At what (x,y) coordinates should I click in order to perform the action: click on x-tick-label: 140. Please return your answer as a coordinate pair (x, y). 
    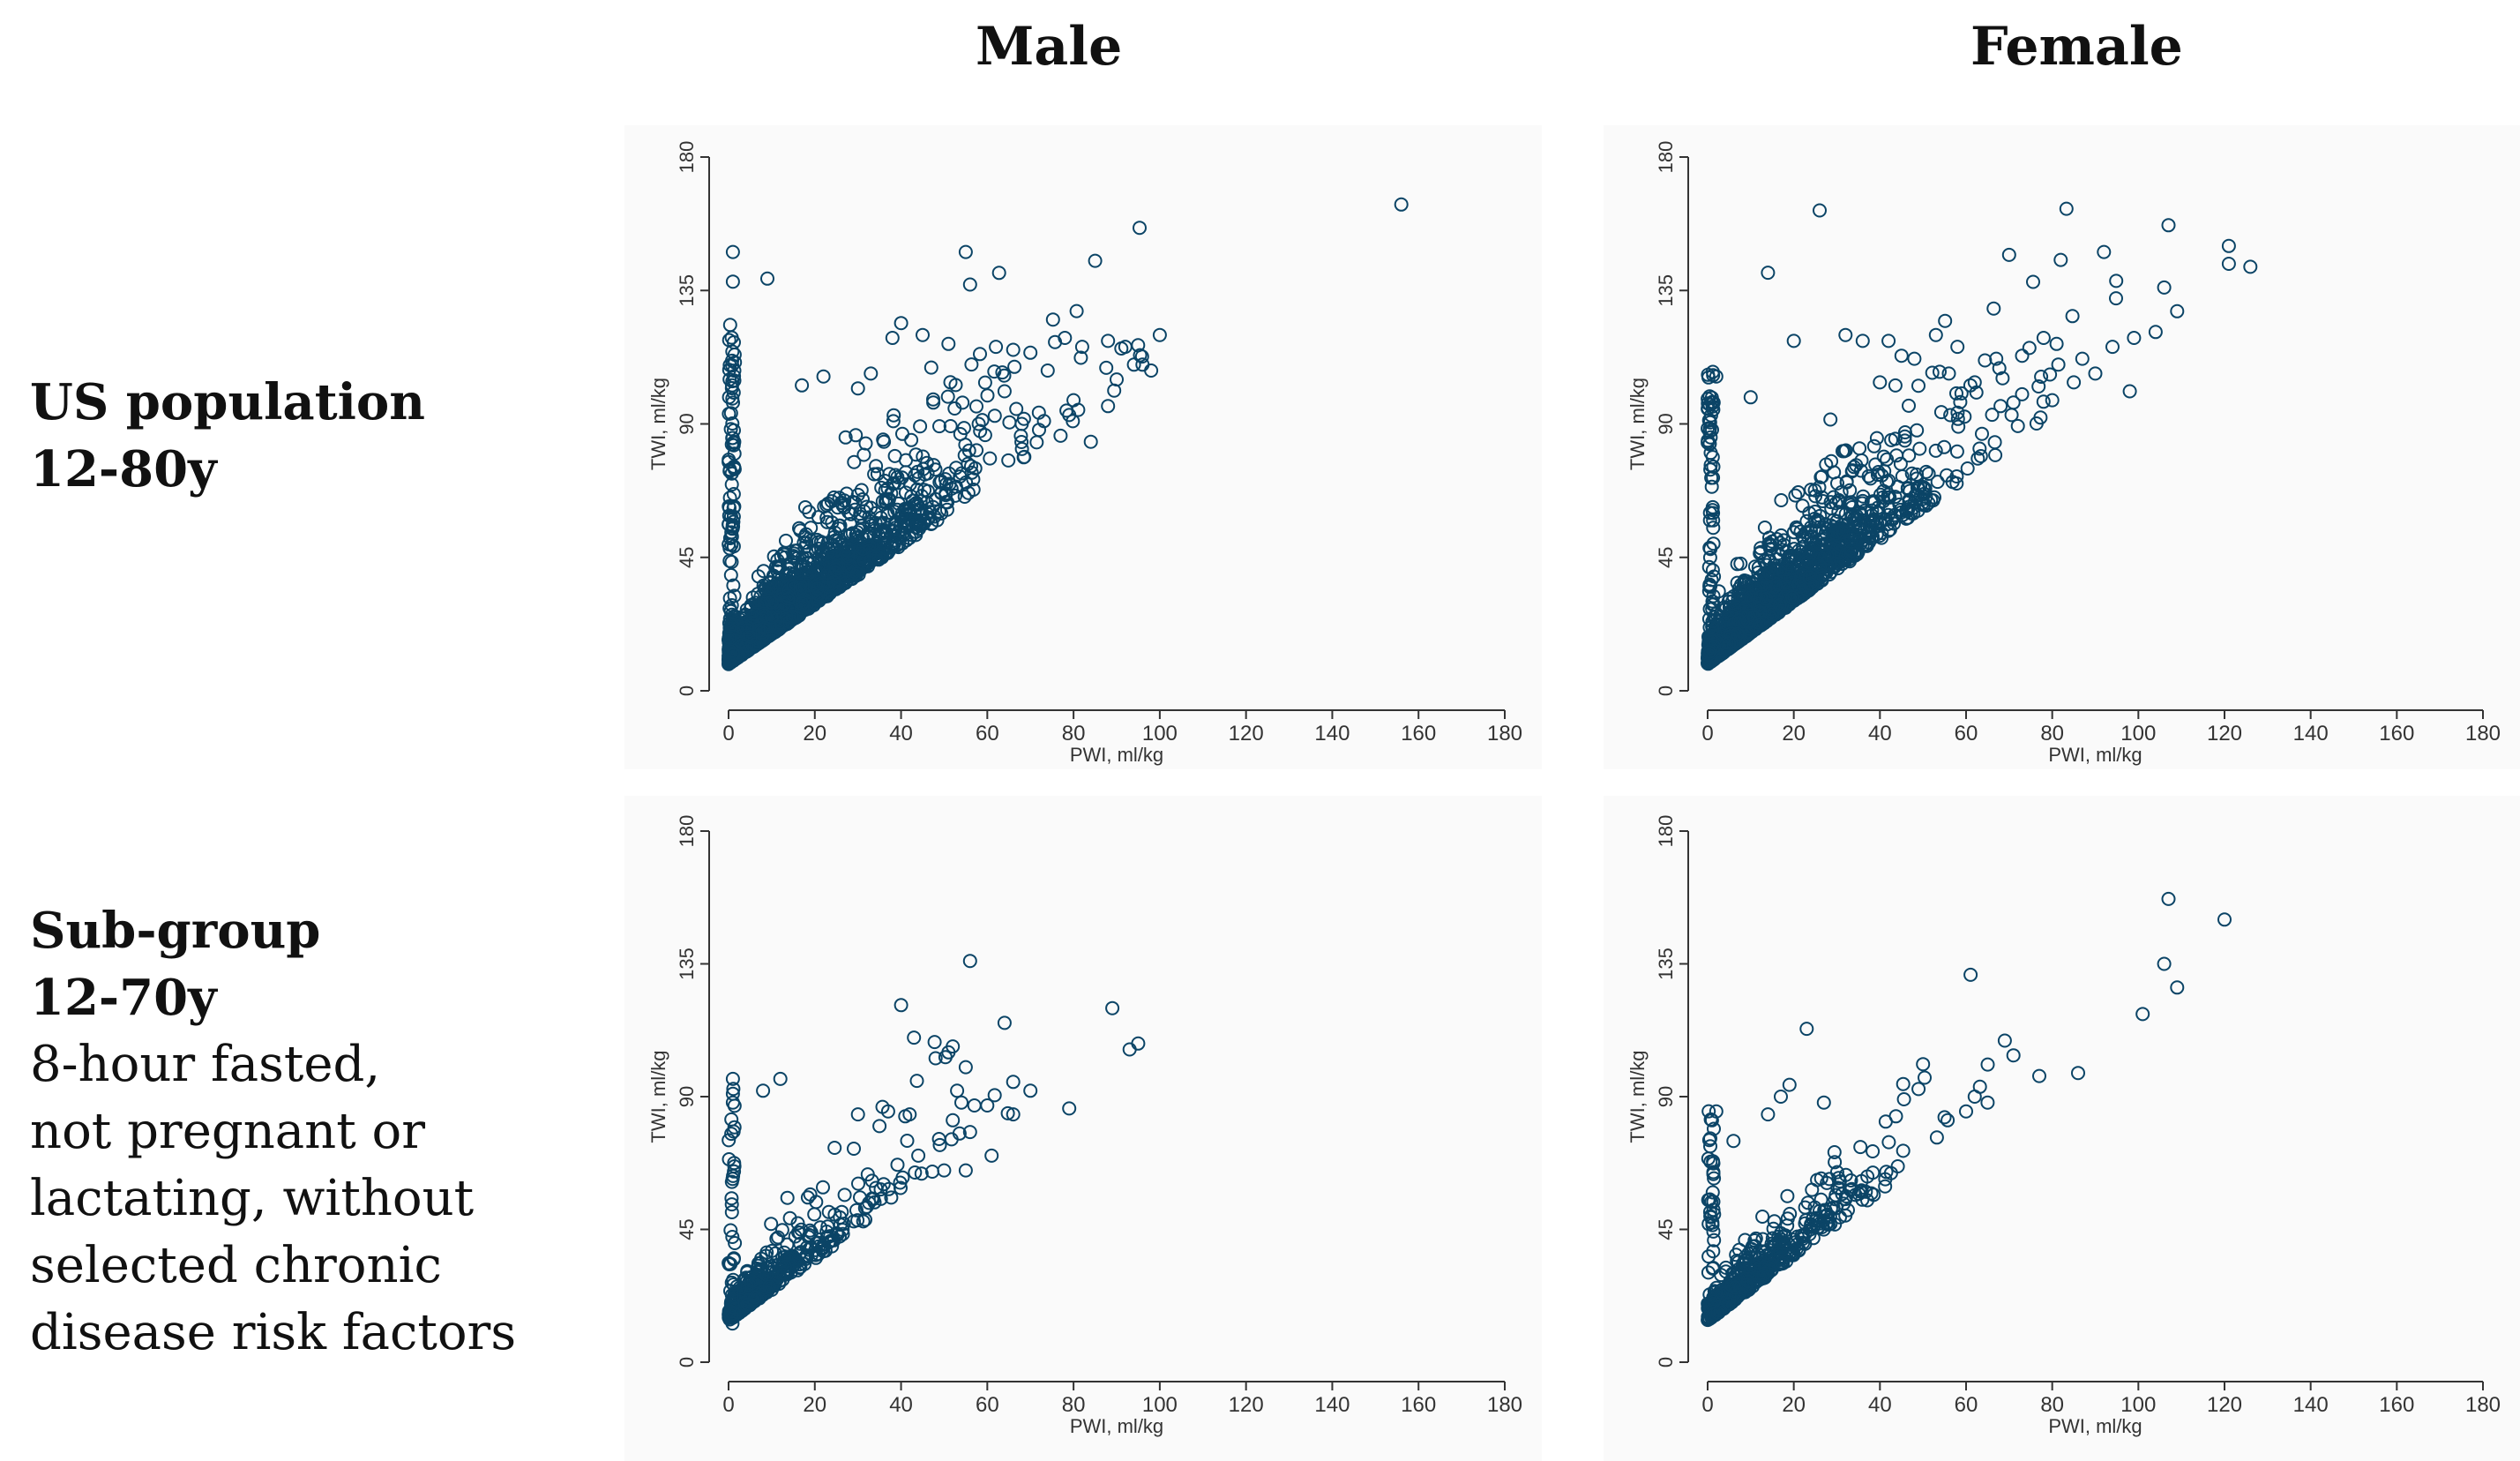
    Looking at the image, I should click on (2311, 733).